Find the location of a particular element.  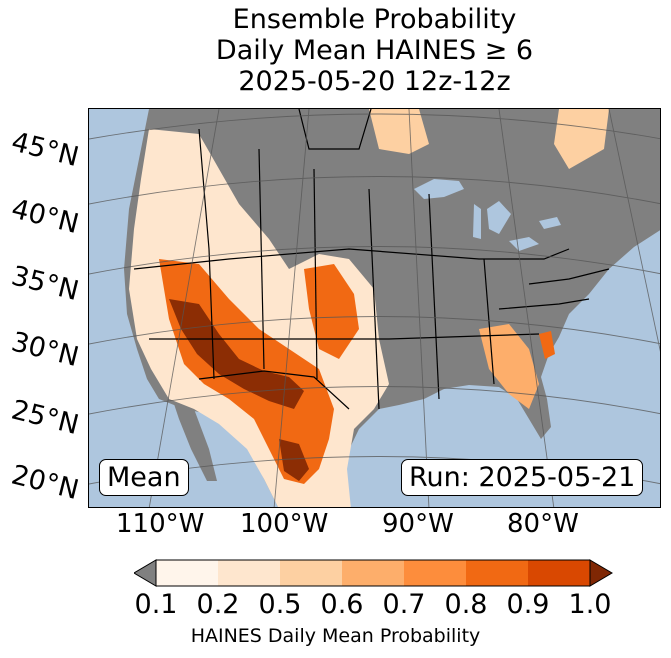

colorbar-title: HAINES Daily Mean Probability is located at coordinates (335, 636).